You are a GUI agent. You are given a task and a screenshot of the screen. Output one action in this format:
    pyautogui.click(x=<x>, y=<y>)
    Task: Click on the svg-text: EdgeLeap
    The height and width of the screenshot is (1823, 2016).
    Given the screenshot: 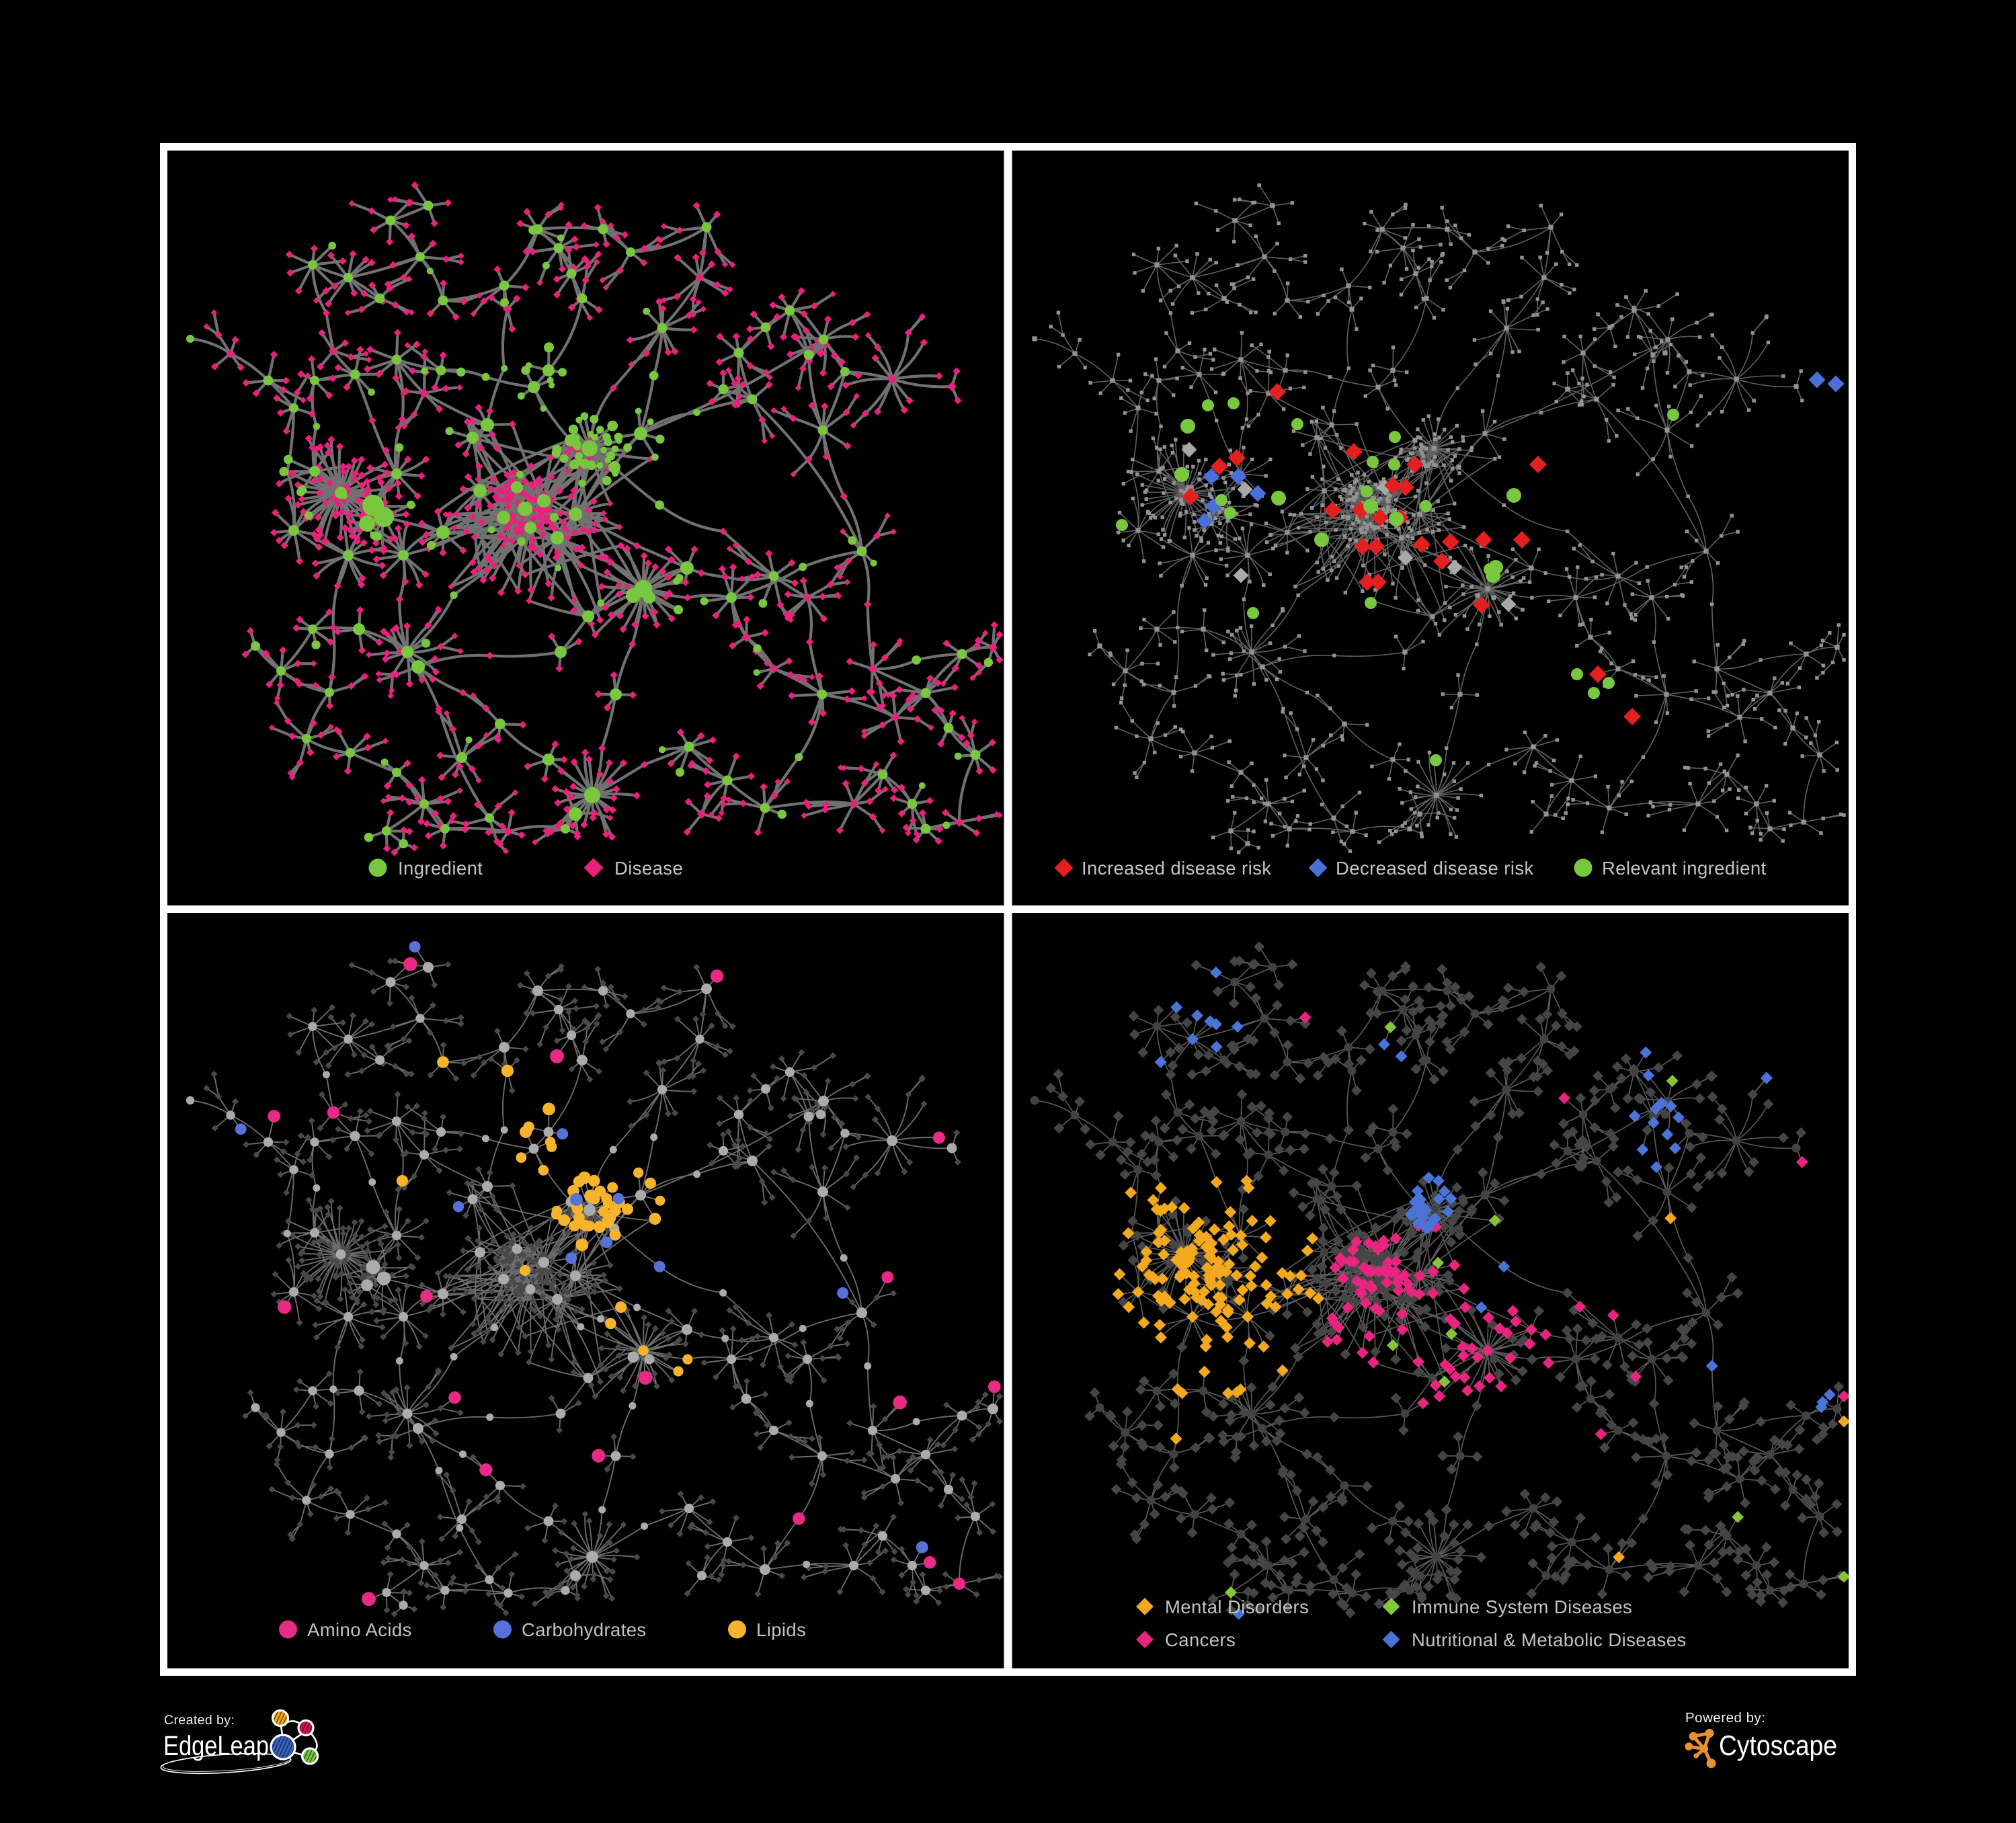 What is the action you would take?
    pyautogui.click(x=216, y=1745)
    